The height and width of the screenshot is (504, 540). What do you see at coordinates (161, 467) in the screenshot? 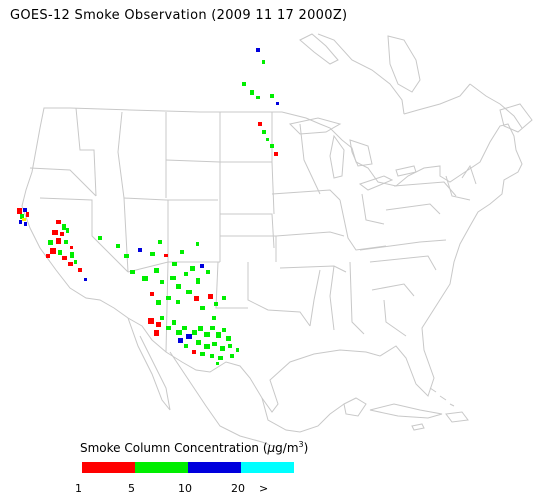
I see `legend-swatch-green` at bounding box center [161, 467].